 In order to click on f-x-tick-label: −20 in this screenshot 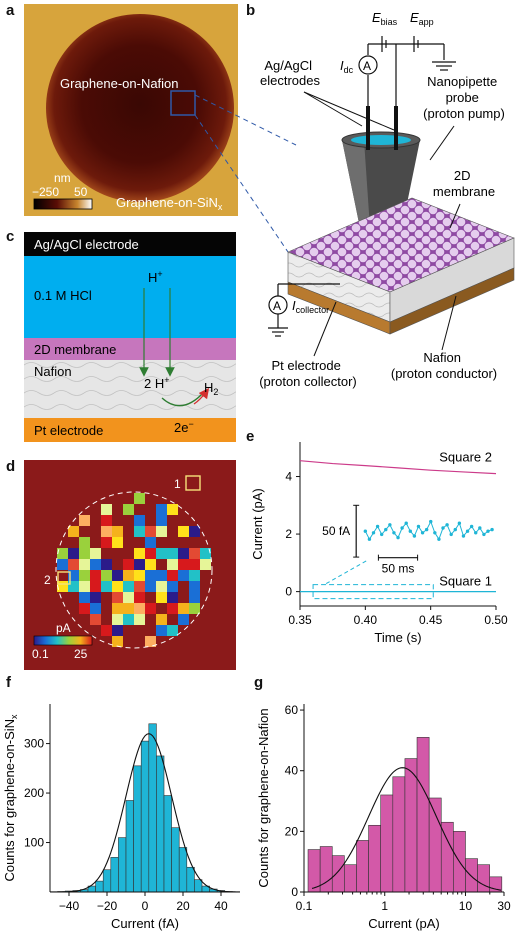, I will do `click(107, 906)`.